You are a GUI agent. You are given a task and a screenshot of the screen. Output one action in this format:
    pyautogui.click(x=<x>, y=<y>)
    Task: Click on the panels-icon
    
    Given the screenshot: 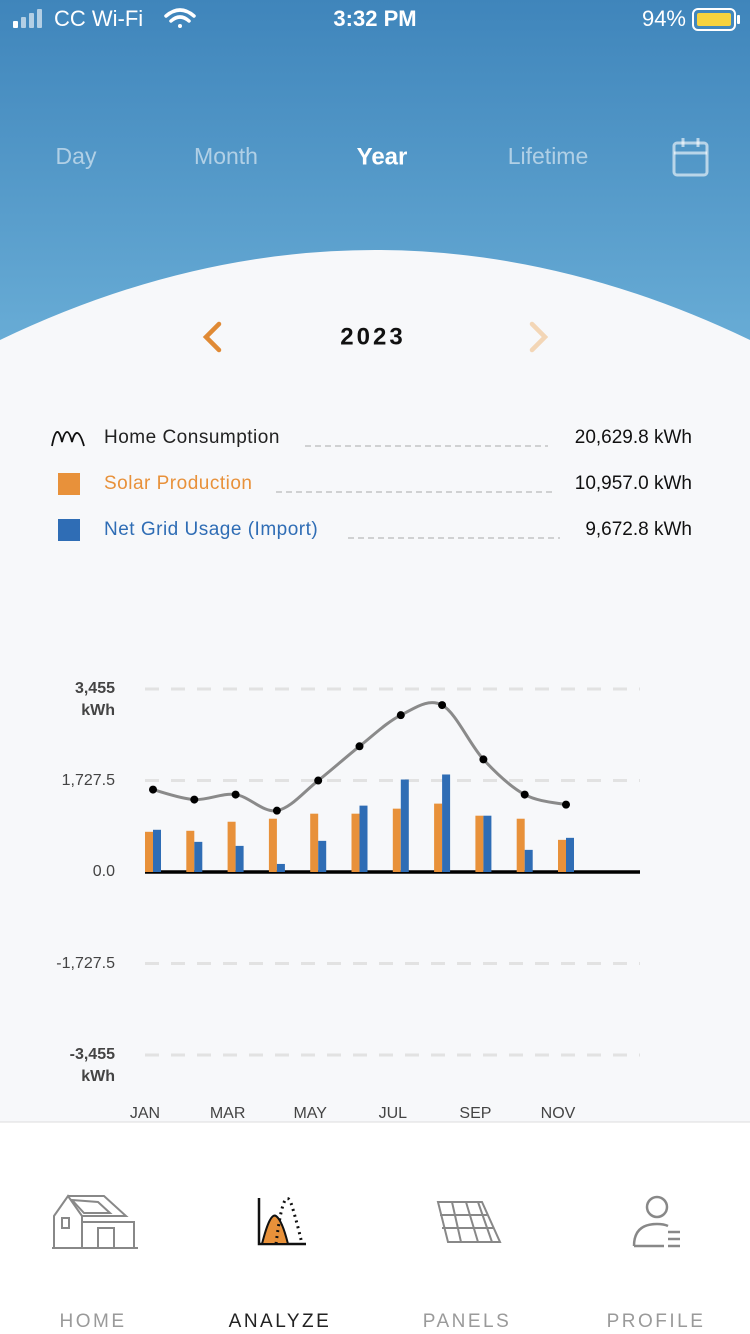 What is the action you would take?
    pyautogui.click(x=469, y=1222)
    